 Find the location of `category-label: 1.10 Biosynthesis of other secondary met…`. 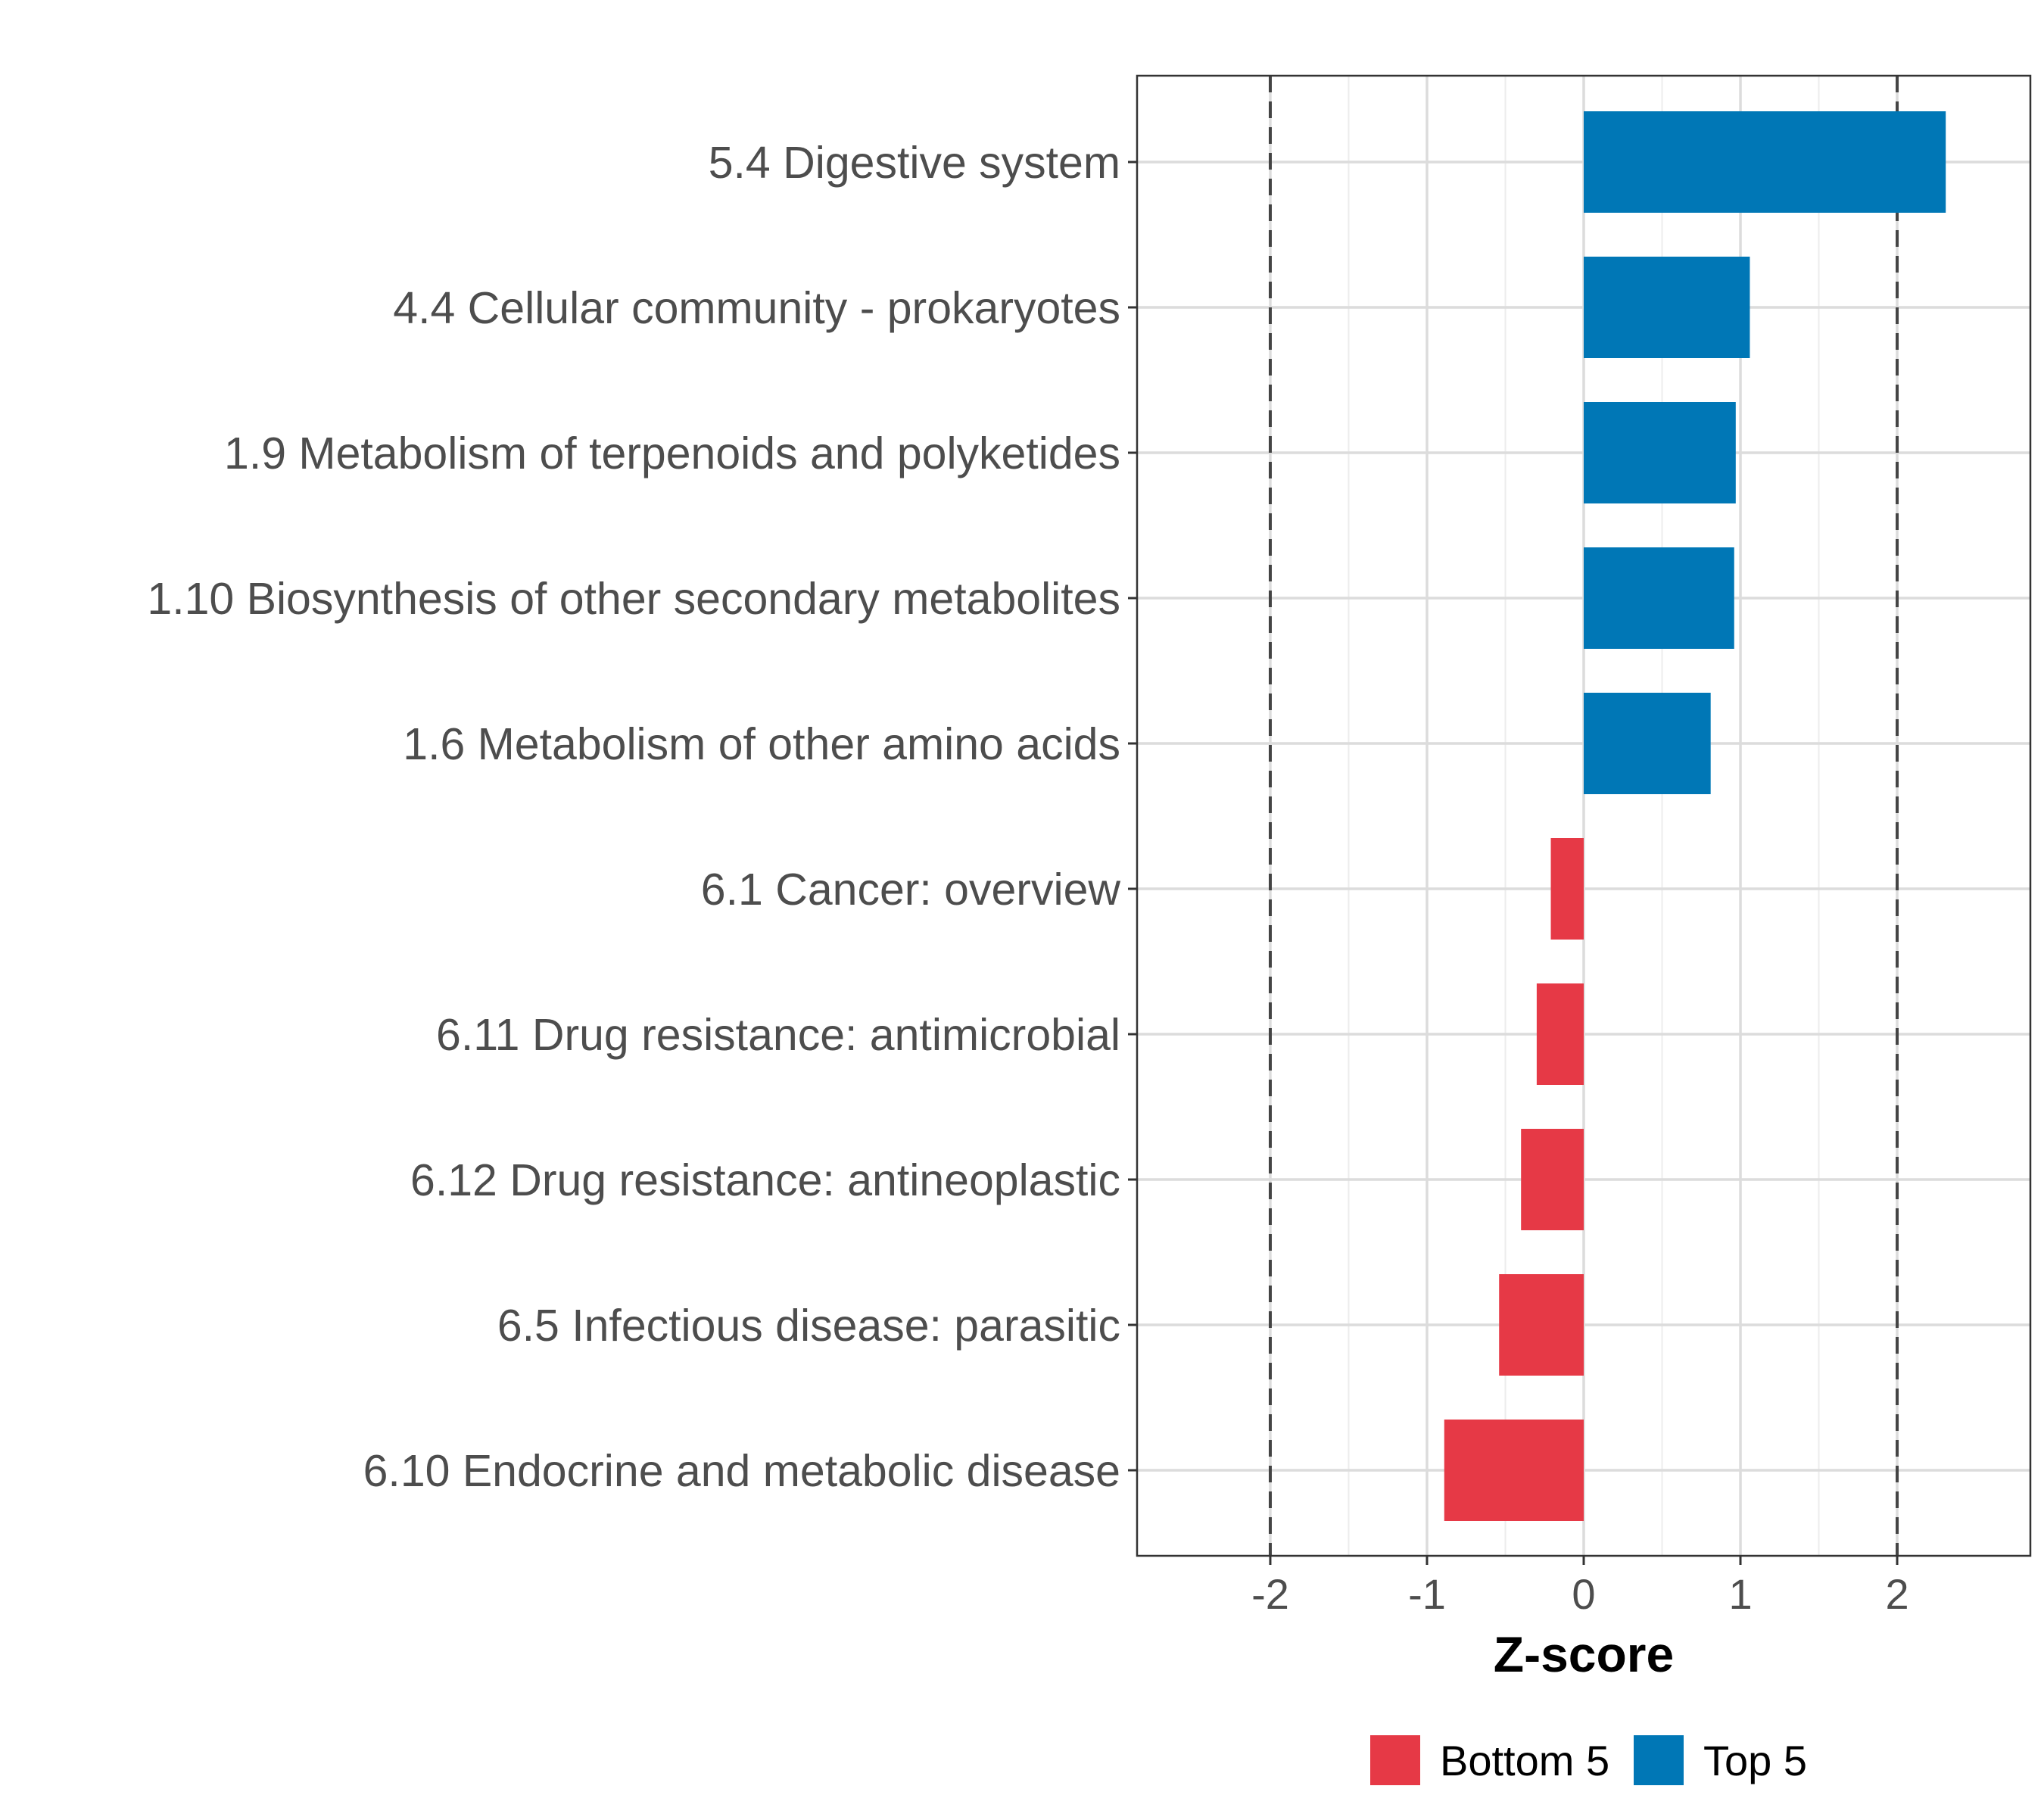

category-label: 1.10 Biosynthesis of other secondary met… is located at coordinates (633, 599).